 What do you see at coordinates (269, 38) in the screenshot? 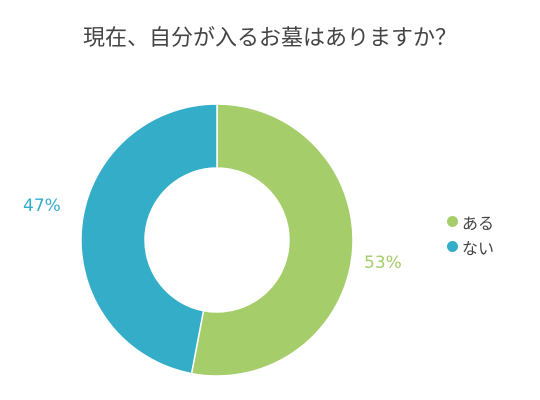
I see `chart-title: 現在、自分が入るお墓はありますか？` at bounding box center [269, 38].